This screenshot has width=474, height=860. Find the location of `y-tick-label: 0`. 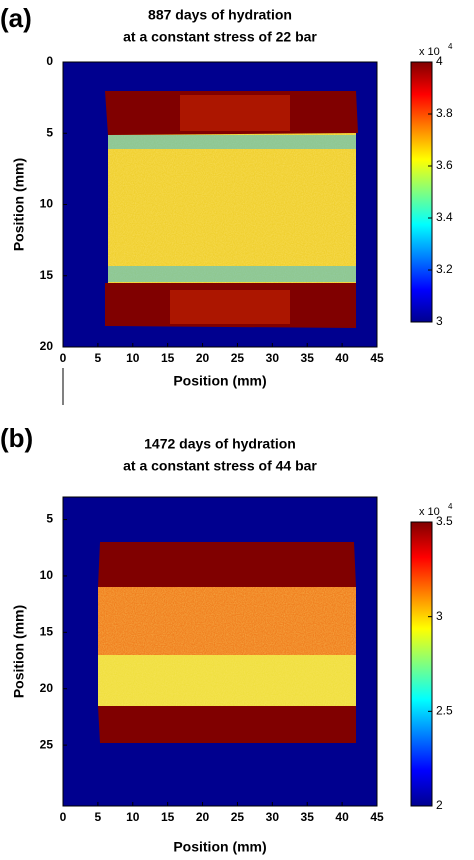

y-tick-label: 0 is located at coordinates (49, 61).